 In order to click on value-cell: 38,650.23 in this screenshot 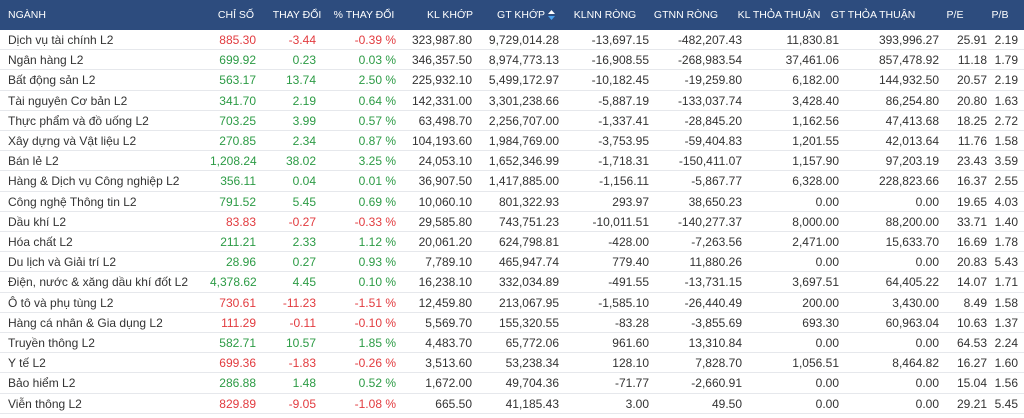, I will do `click(715, 201)`.